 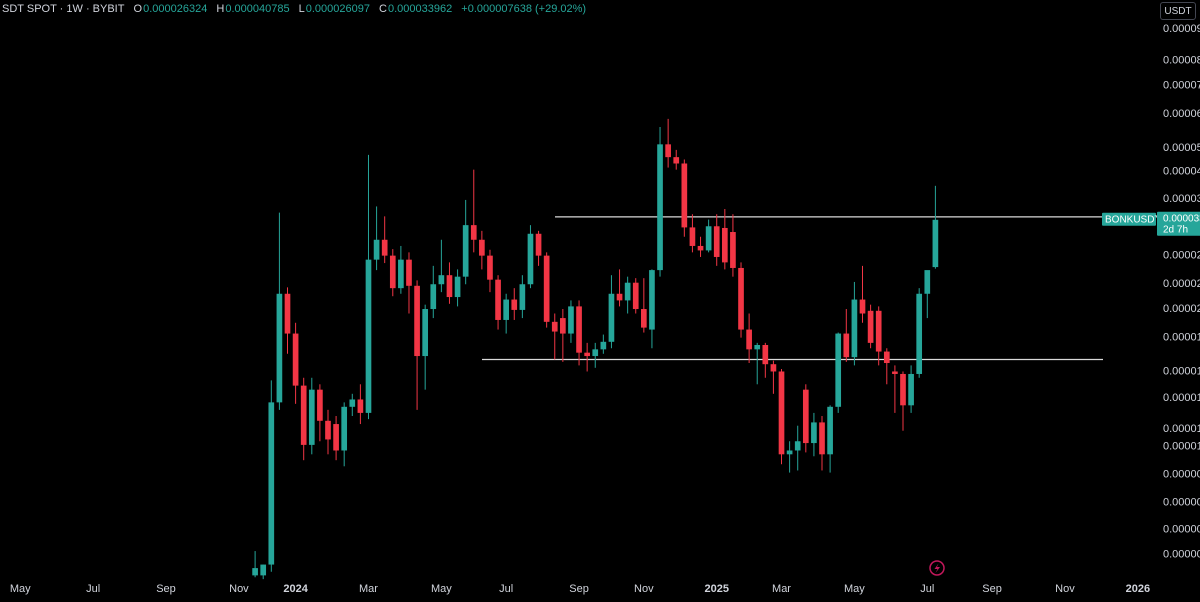 I want to click on y-tick-label: 0.00006, so click(x=1181, y=114).